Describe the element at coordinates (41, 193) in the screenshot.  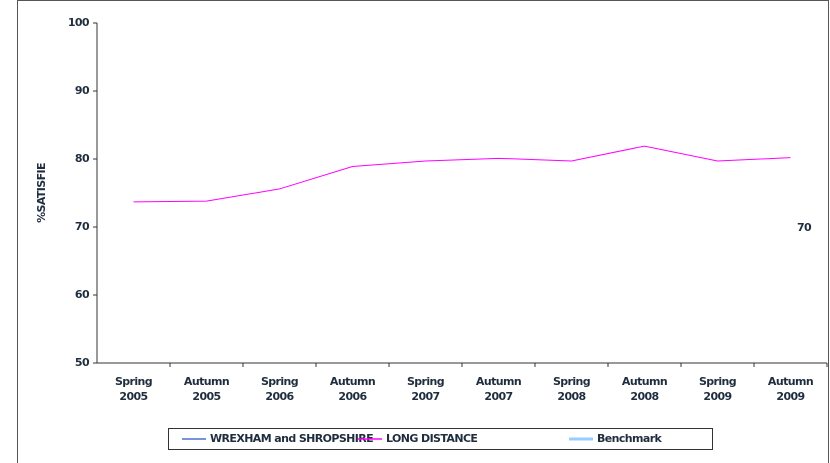
I see `y-axis-label: %SATISFIE` at that location.